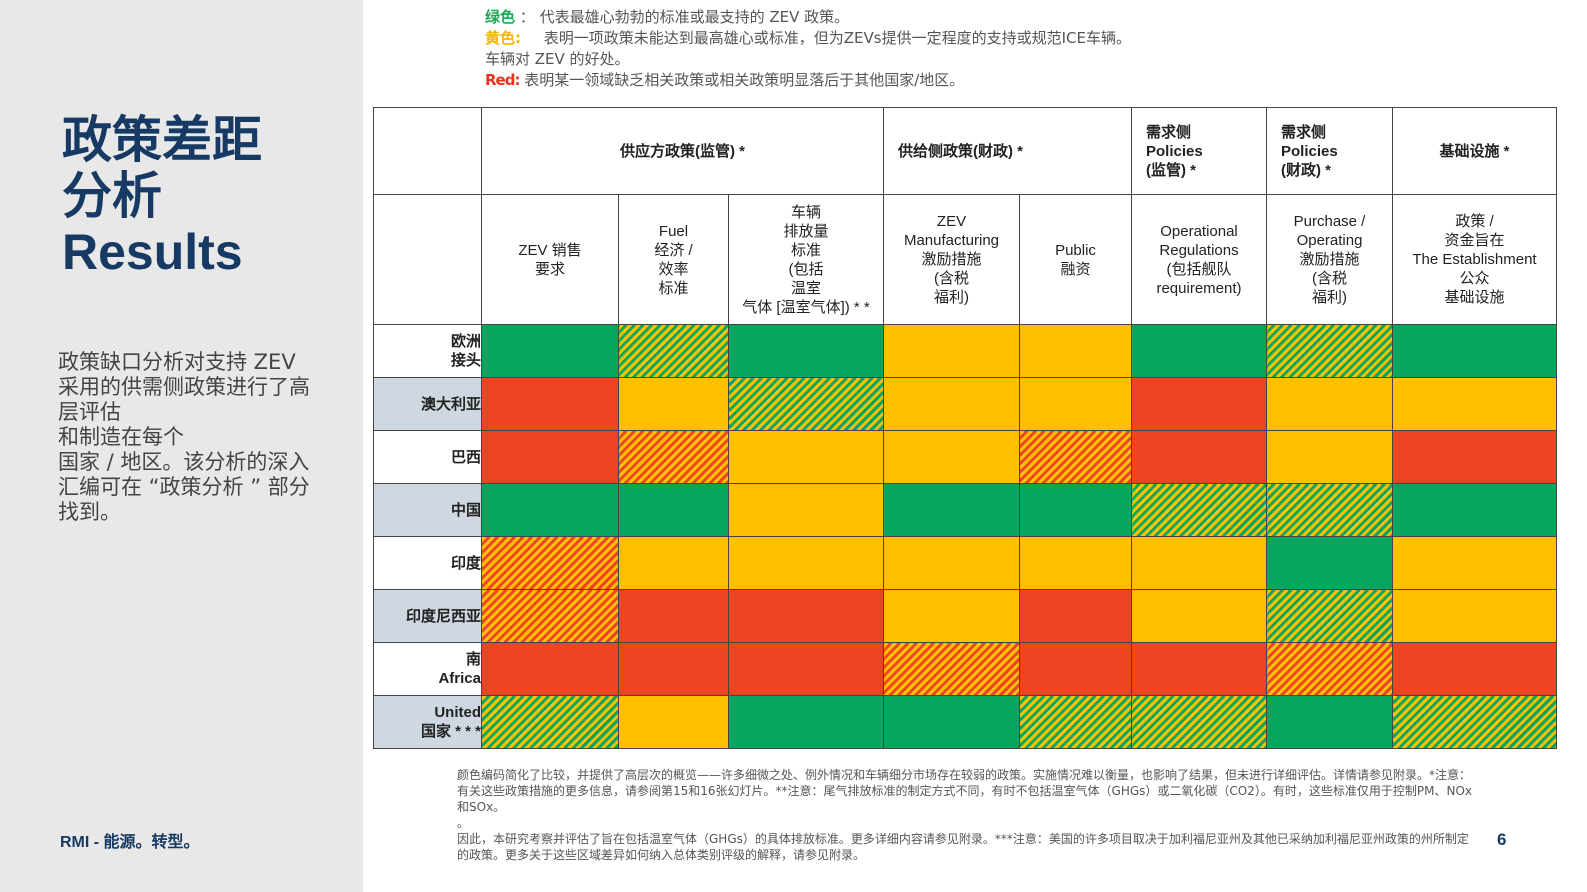  What do you see at coordinates (1075, 259) in the screenshot?
I see `column-header-label: Public 融资` at bounding box center [1075, 259].